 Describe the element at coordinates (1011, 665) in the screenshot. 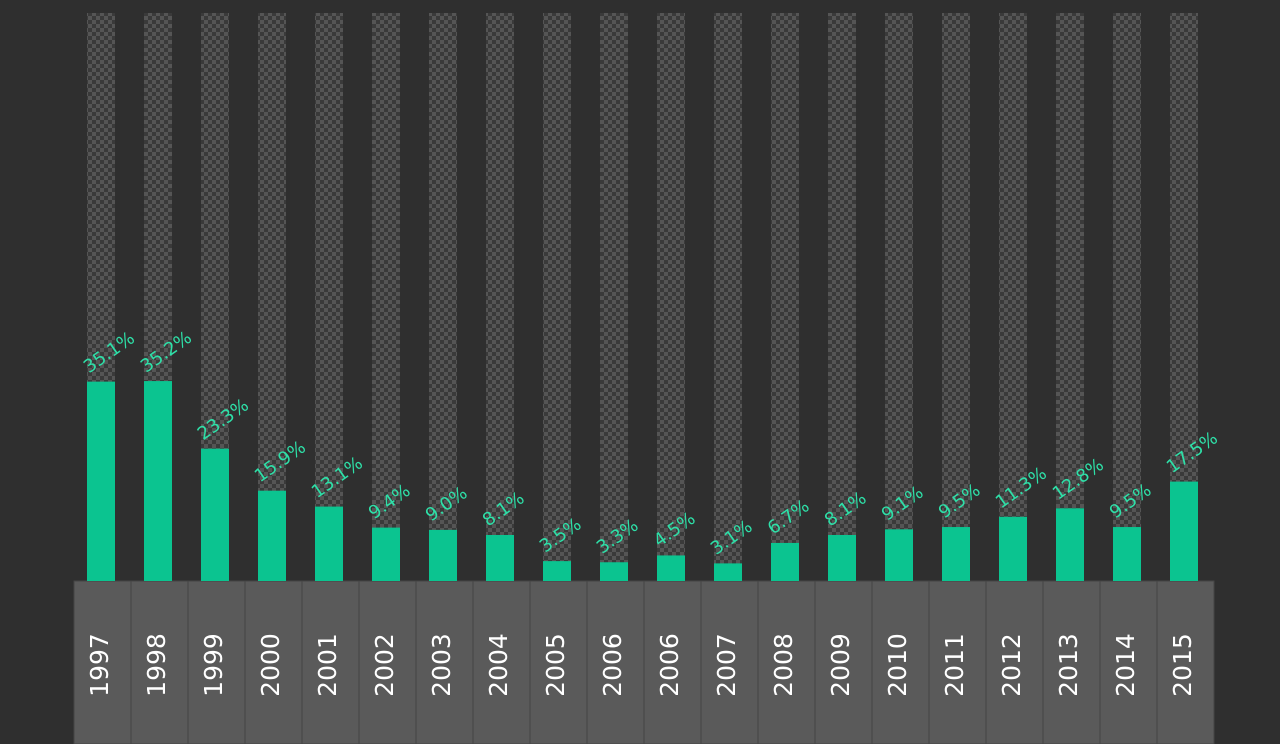

I see `x-tick-label: 2012` at that location.